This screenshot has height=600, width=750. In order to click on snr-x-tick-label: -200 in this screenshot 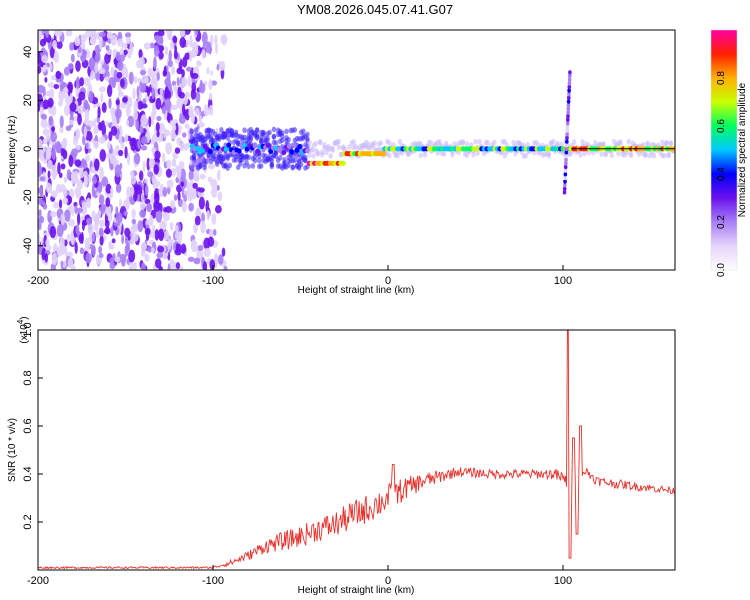, I will do `click(38, 581)`.